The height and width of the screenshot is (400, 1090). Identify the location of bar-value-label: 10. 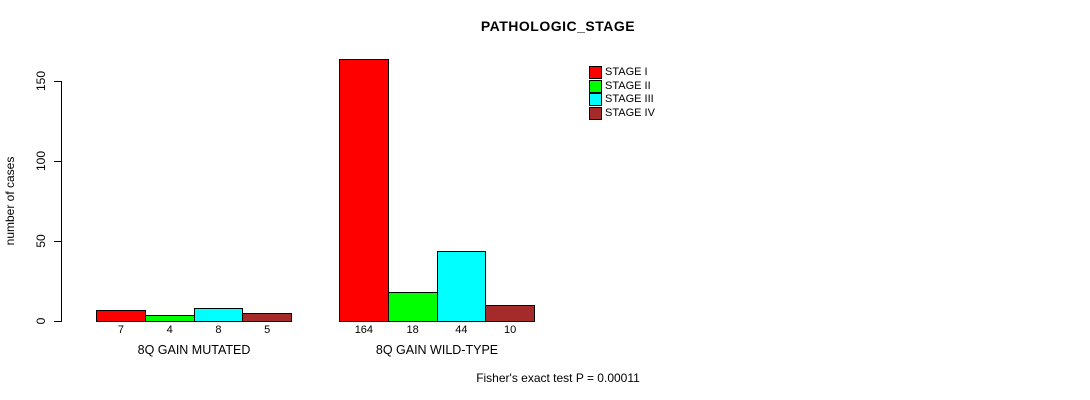
(510, 330).